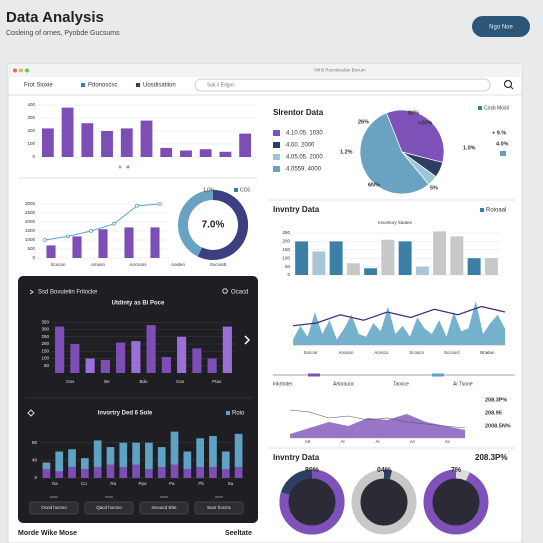  I want to click on footer-label: Seeltate, so click(238, 533).